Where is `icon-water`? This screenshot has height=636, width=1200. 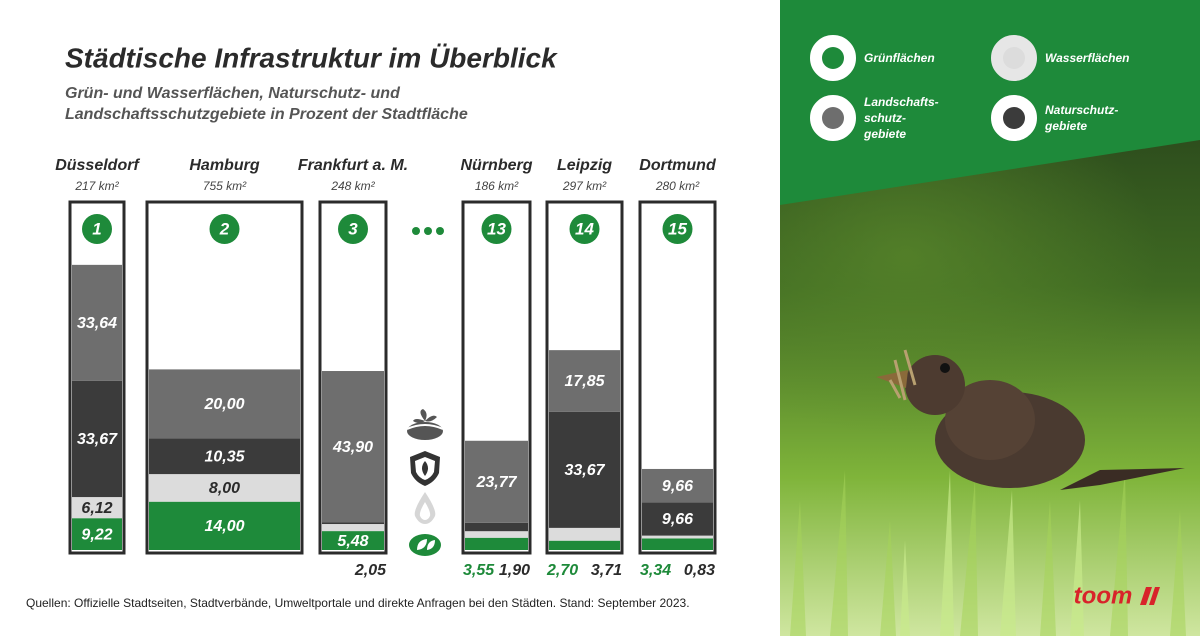 icon-water is located at coordinates (425, 508).